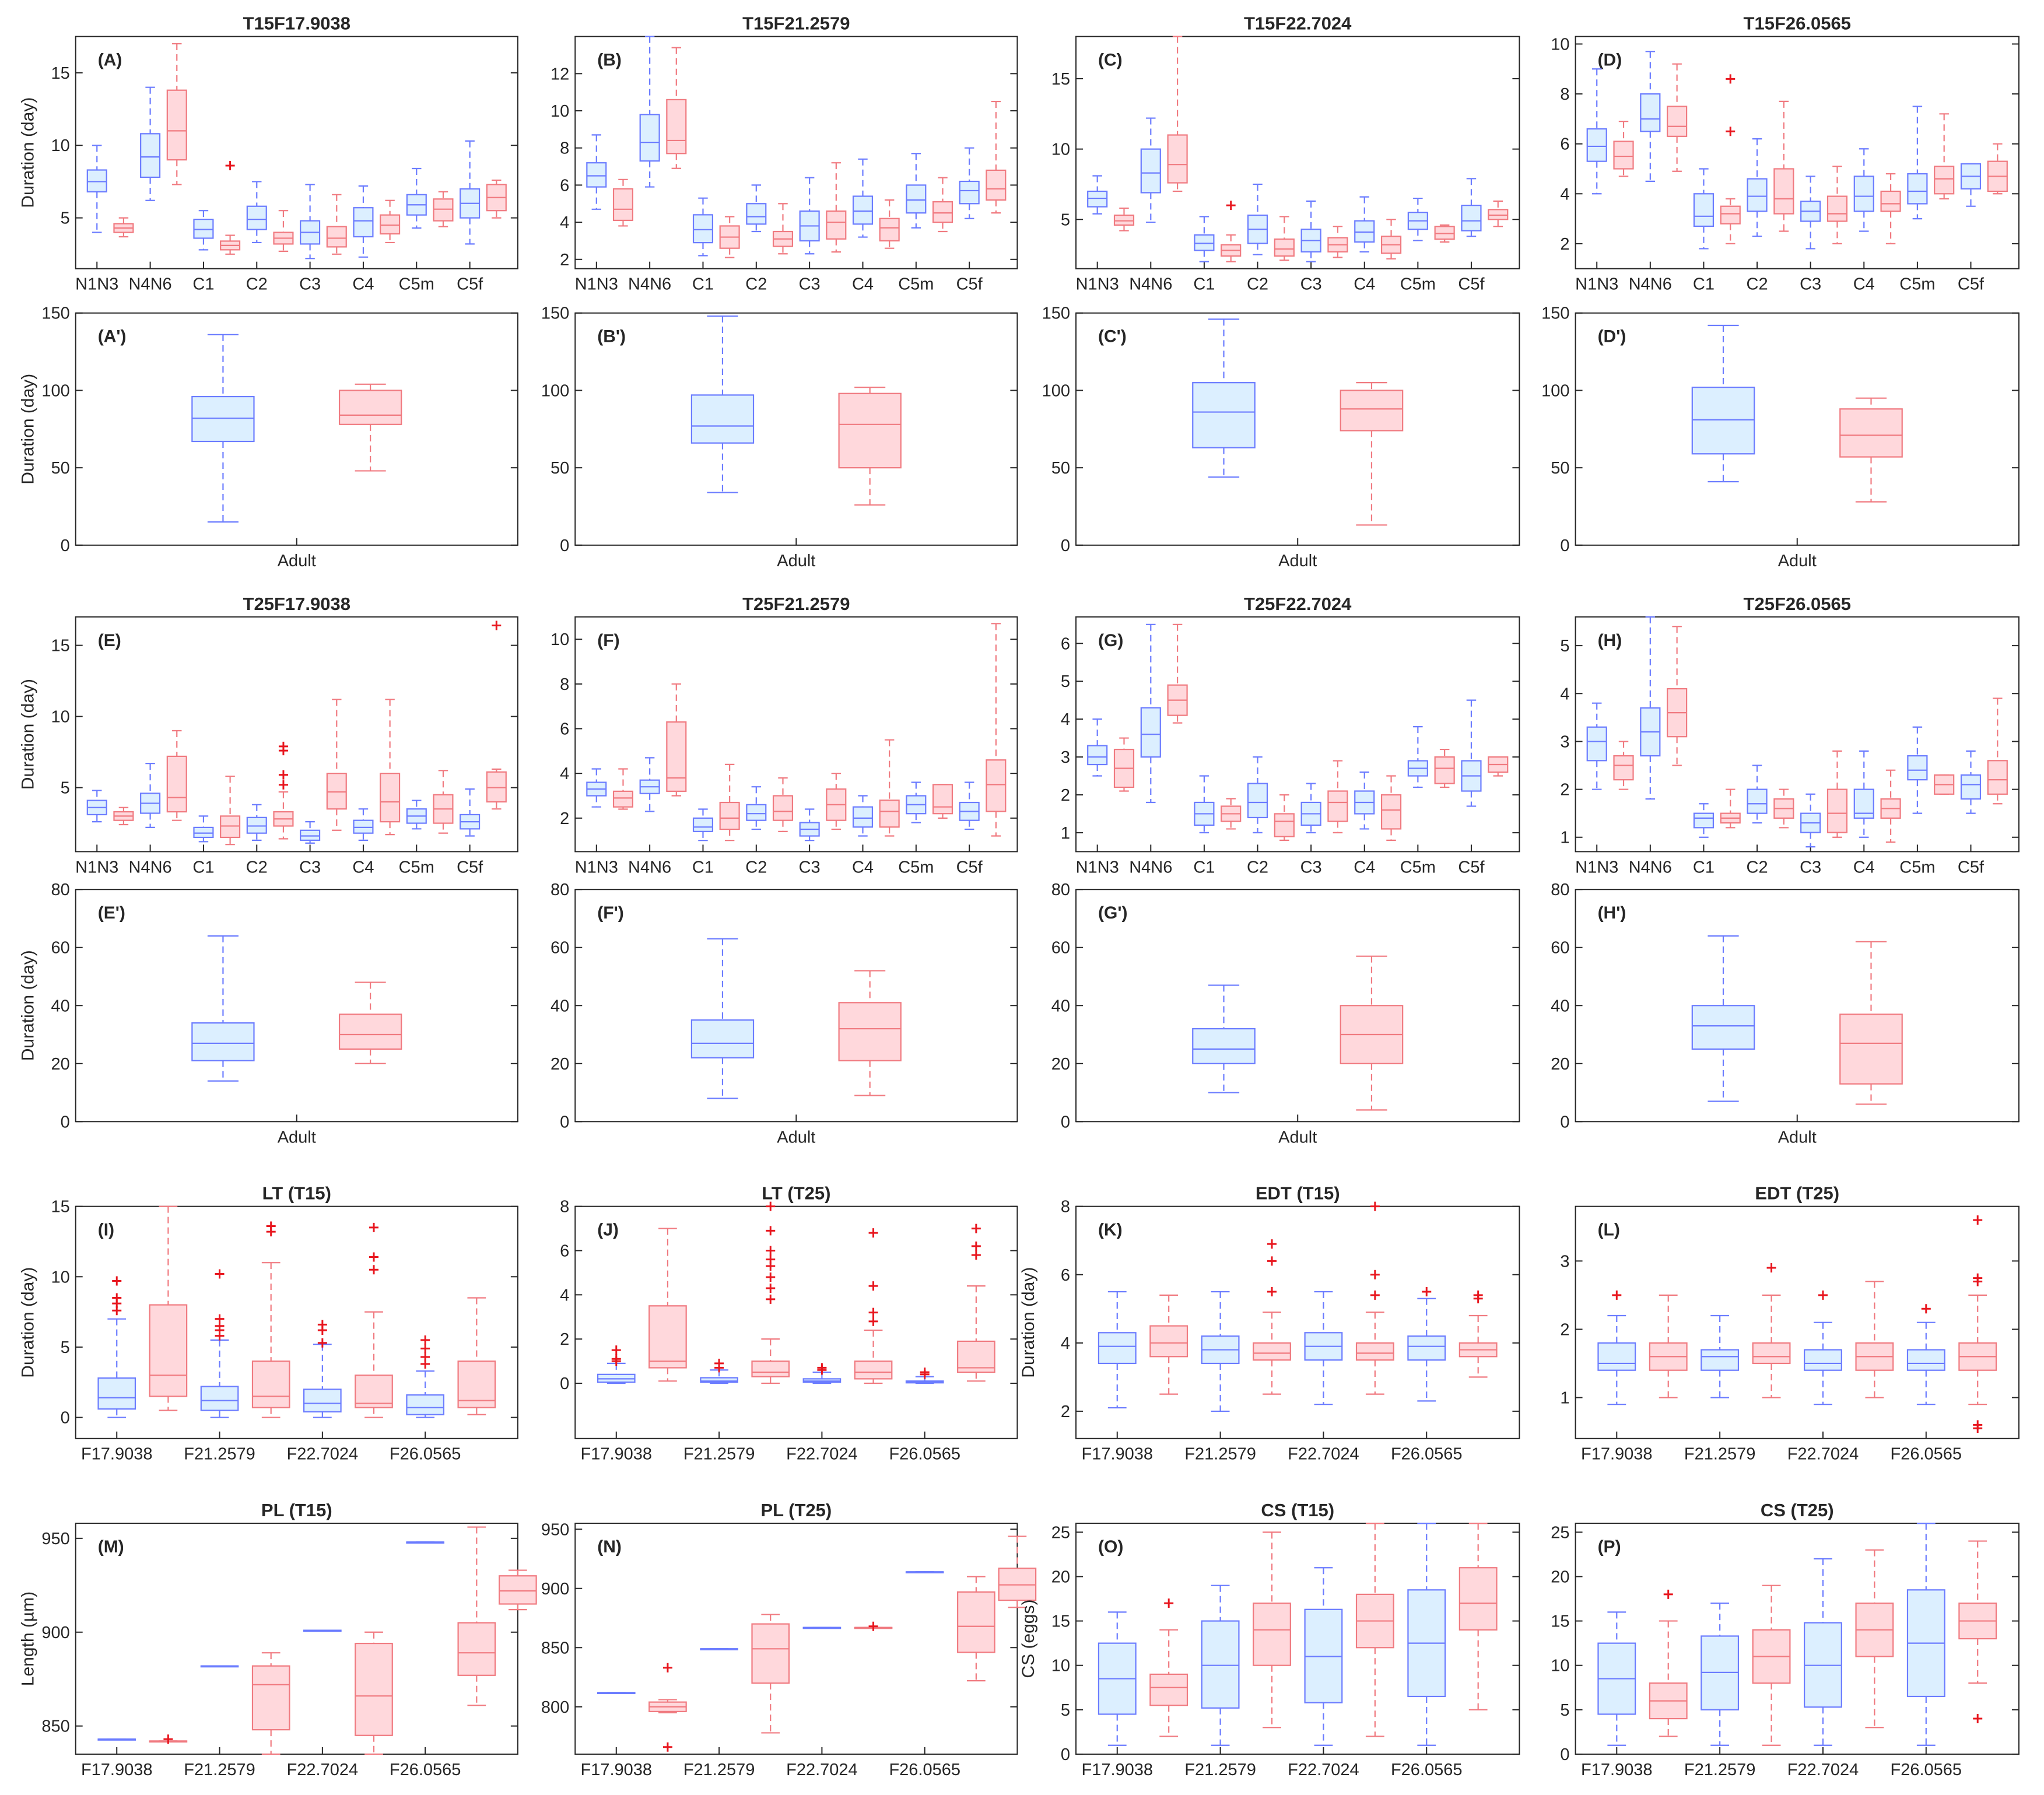 The width and height of the screenshot is (2044, 1795). What do you see at coordinates (1323, 1455) in the screenshot?
I see `x-tick-label: F22.7024` at bounding box center [1323, 1455].